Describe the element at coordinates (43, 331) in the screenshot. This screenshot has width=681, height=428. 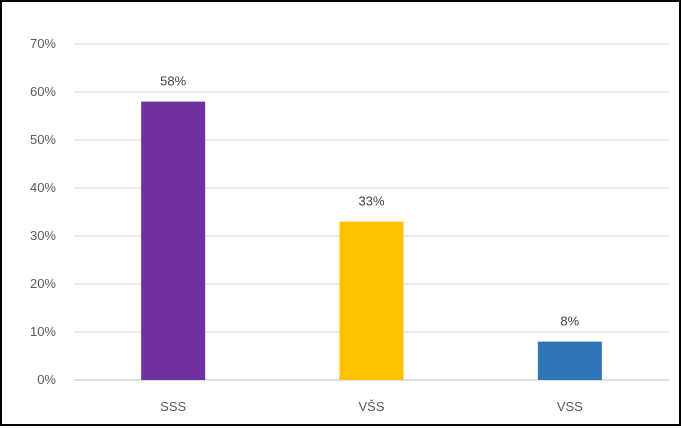
I see `y-tick-label: 10%` at that location.